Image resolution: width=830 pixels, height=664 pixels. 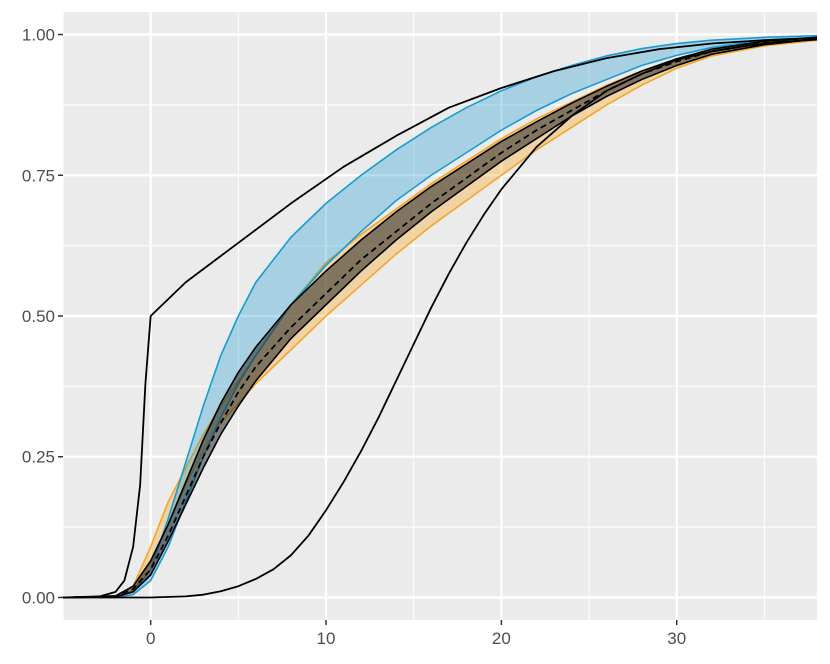 I want to click on x-tick-label: 0, so click(x=150, y=638).